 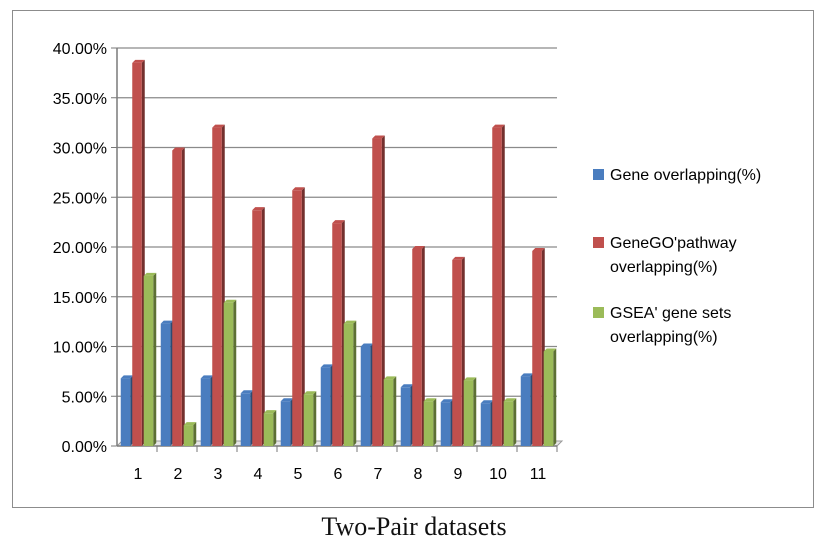 I want to click on x-tick-label: 2, so click(x=178, y=474).